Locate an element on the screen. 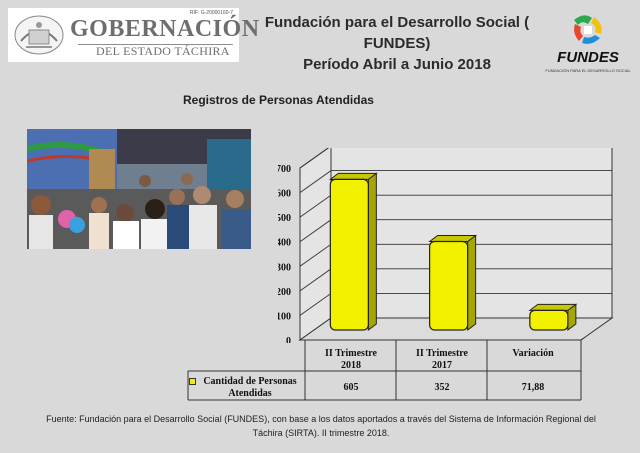 Image resolution: width=640 pixels, height=453 pixels. table-cell-2018: 605 is located at coordinates (351, 387).